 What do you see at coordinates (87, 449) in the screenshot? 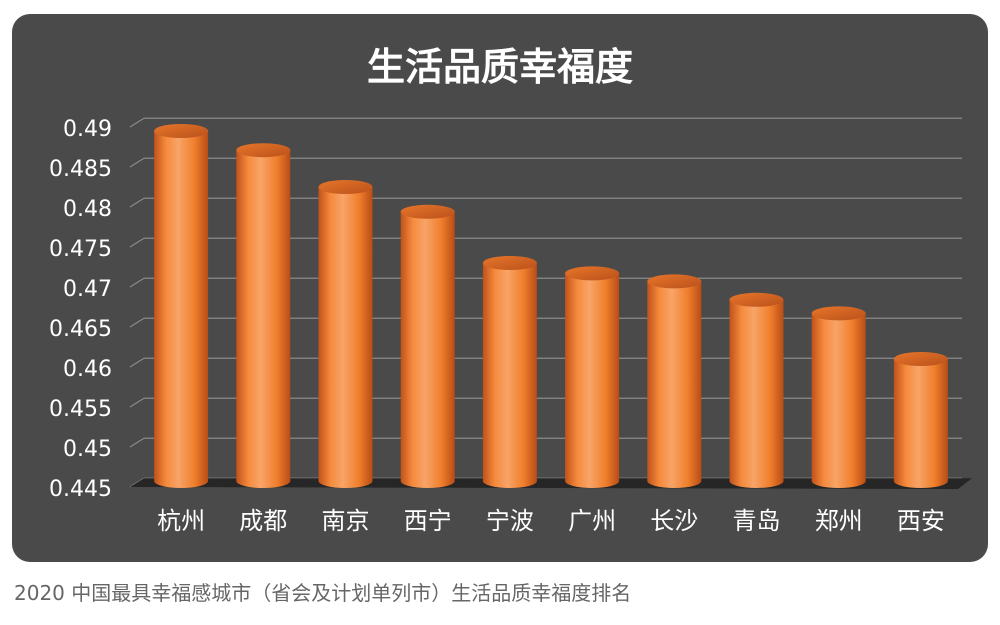
I see `y-tick-label: 0.45` at bounding box center [87, 449].